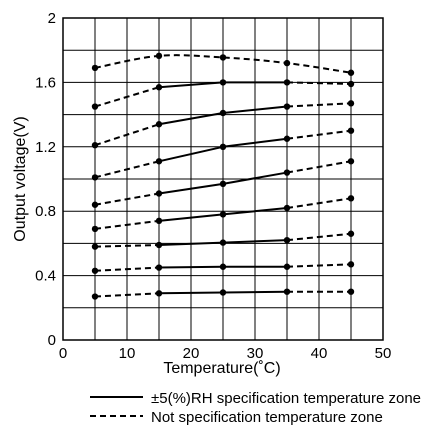 The width and height of the screenshot is (444, 430). I want to click on y-tick-label: 2, so click(52, 18).